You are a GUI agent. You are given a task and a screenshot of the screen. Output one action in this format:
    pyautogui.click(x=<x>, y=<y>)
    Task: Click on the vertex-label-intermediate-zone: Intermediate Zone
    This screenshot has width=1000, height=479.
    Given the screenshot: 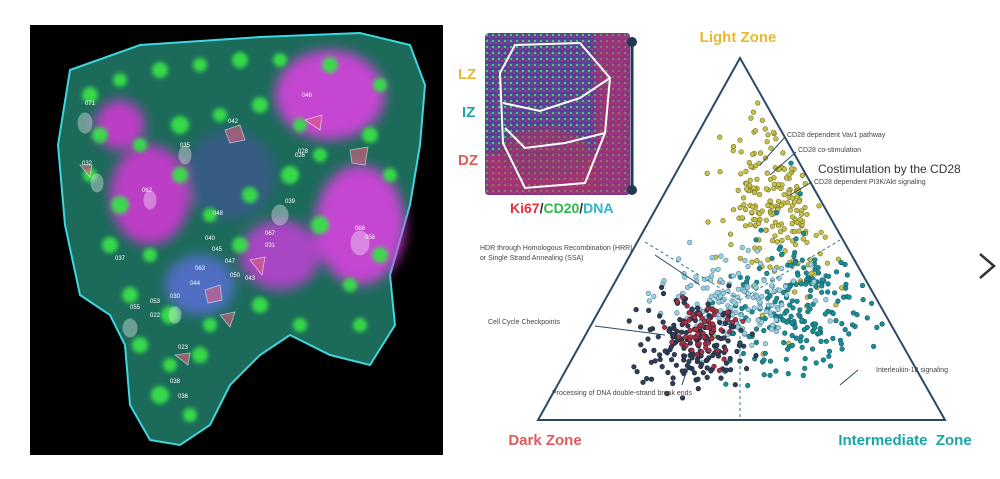 What is the action you would take?
    pyautogui.click(x=904, y=440)
    